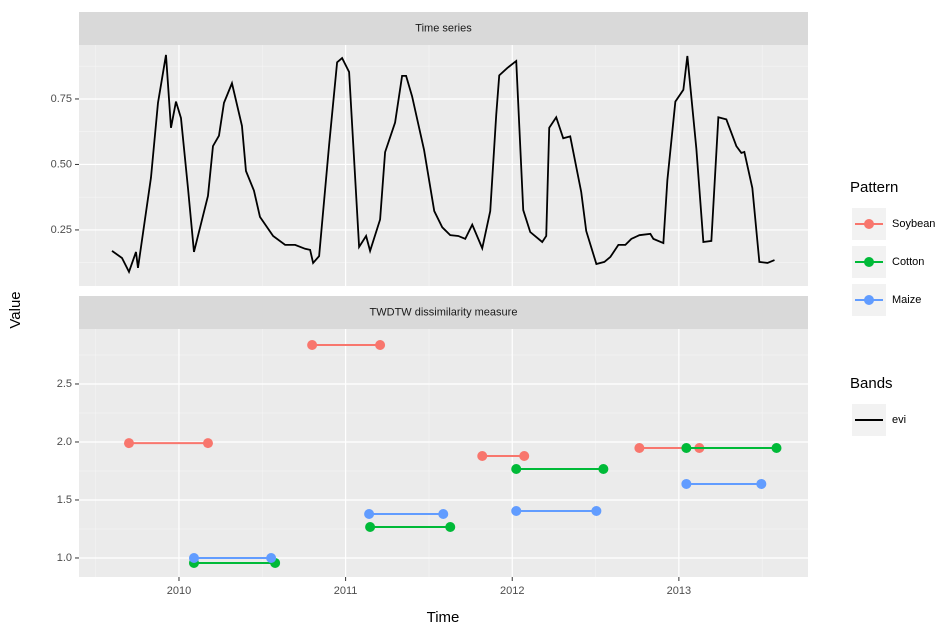 Image resolution: width=952 pixels, height=628 pixels. I want to click on strip-label: Time series, so click(443, 28).